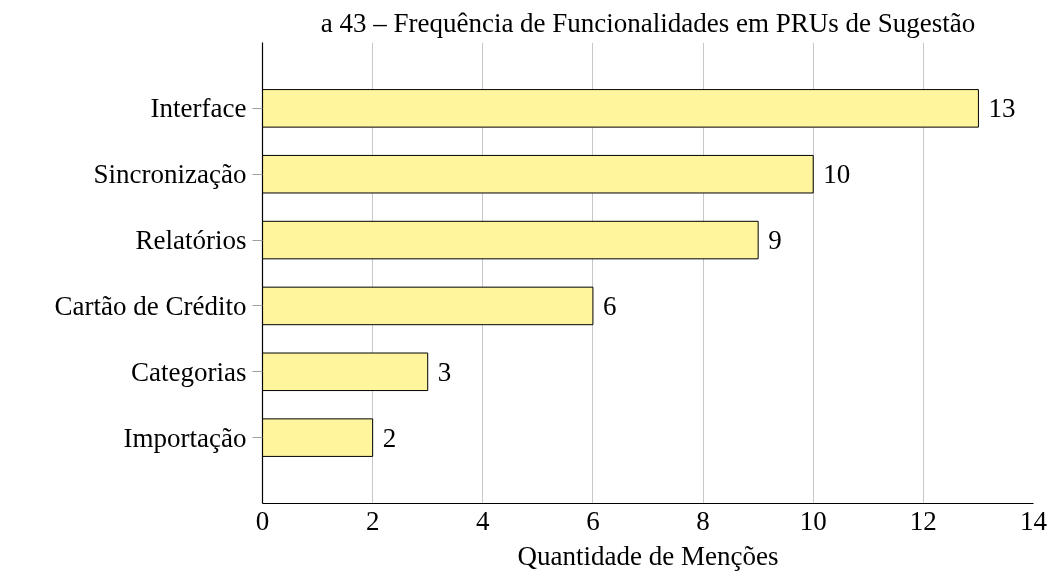 The image size is (1049, 581). I want to click on x-tick-label: 0, so click(262, 520).